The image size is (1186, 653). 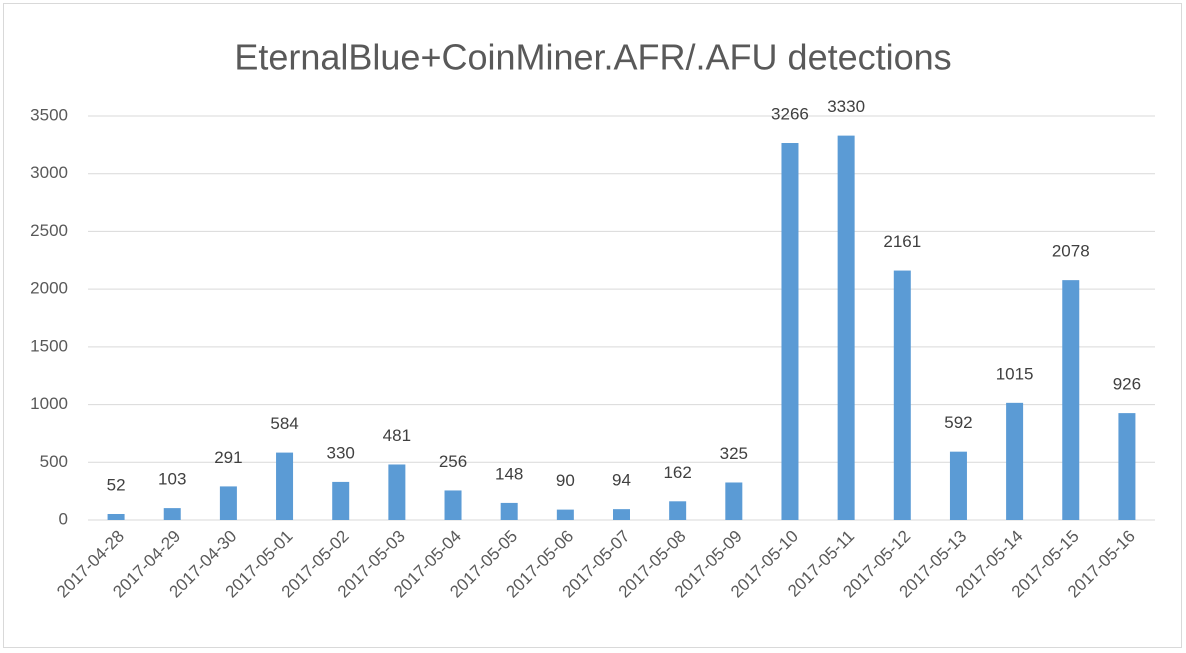 What do you see at coordinates (49, 345) in the screenshot?
I see `y-tick-label: 1500` at bounding box center [49, 345].